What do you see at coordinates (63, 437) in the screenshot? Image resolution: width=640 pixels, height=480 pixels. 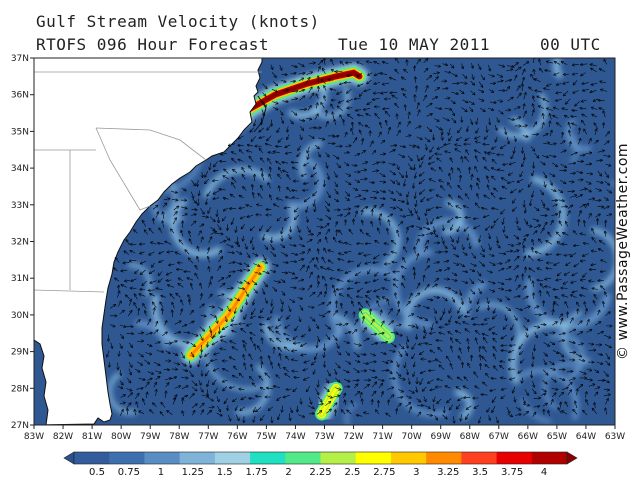 I see `x-tick-label: 82W` at bounding box center [63, 437].